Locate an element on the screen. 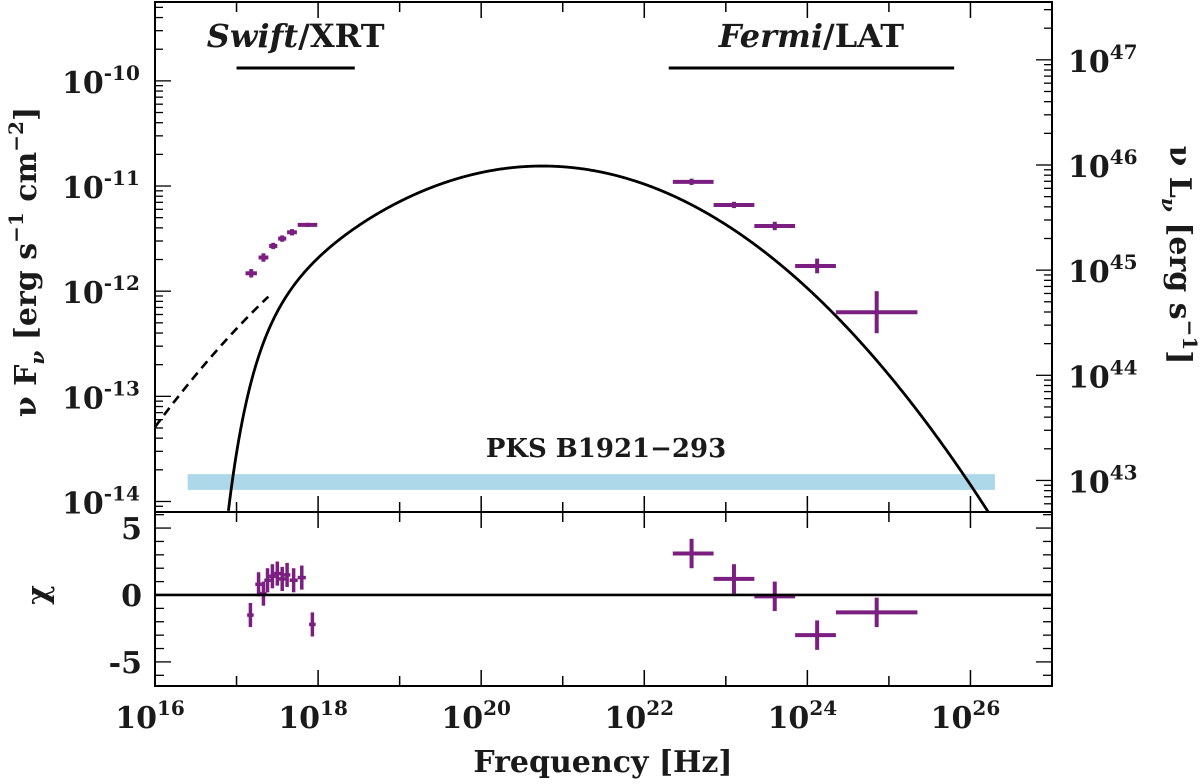 The height and width of the screenshot is (784, 1200). y-axis-right-title-part-1: ν is located at coordinates (1169, 205).